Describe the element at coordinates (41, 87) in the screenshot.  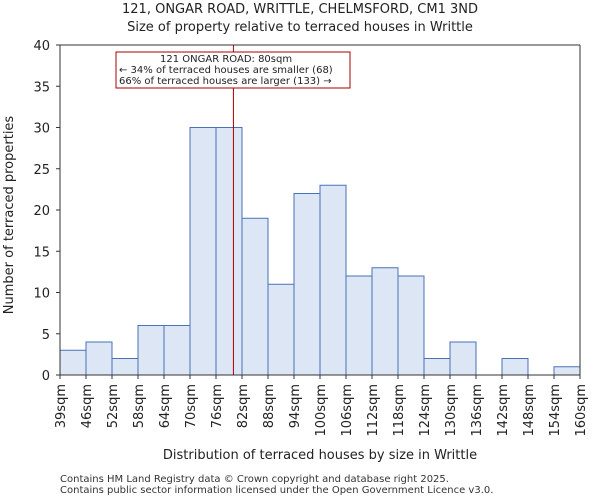
I see `y-tick-label: 35` at that location.